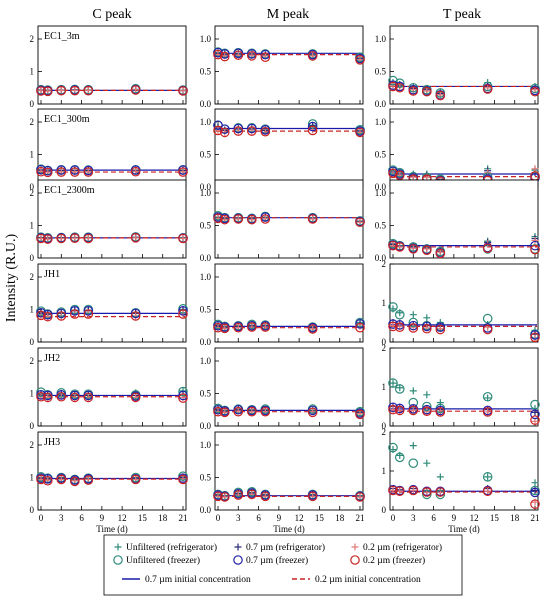  I want to click on y-tick-label: 1, so click(32, 310).